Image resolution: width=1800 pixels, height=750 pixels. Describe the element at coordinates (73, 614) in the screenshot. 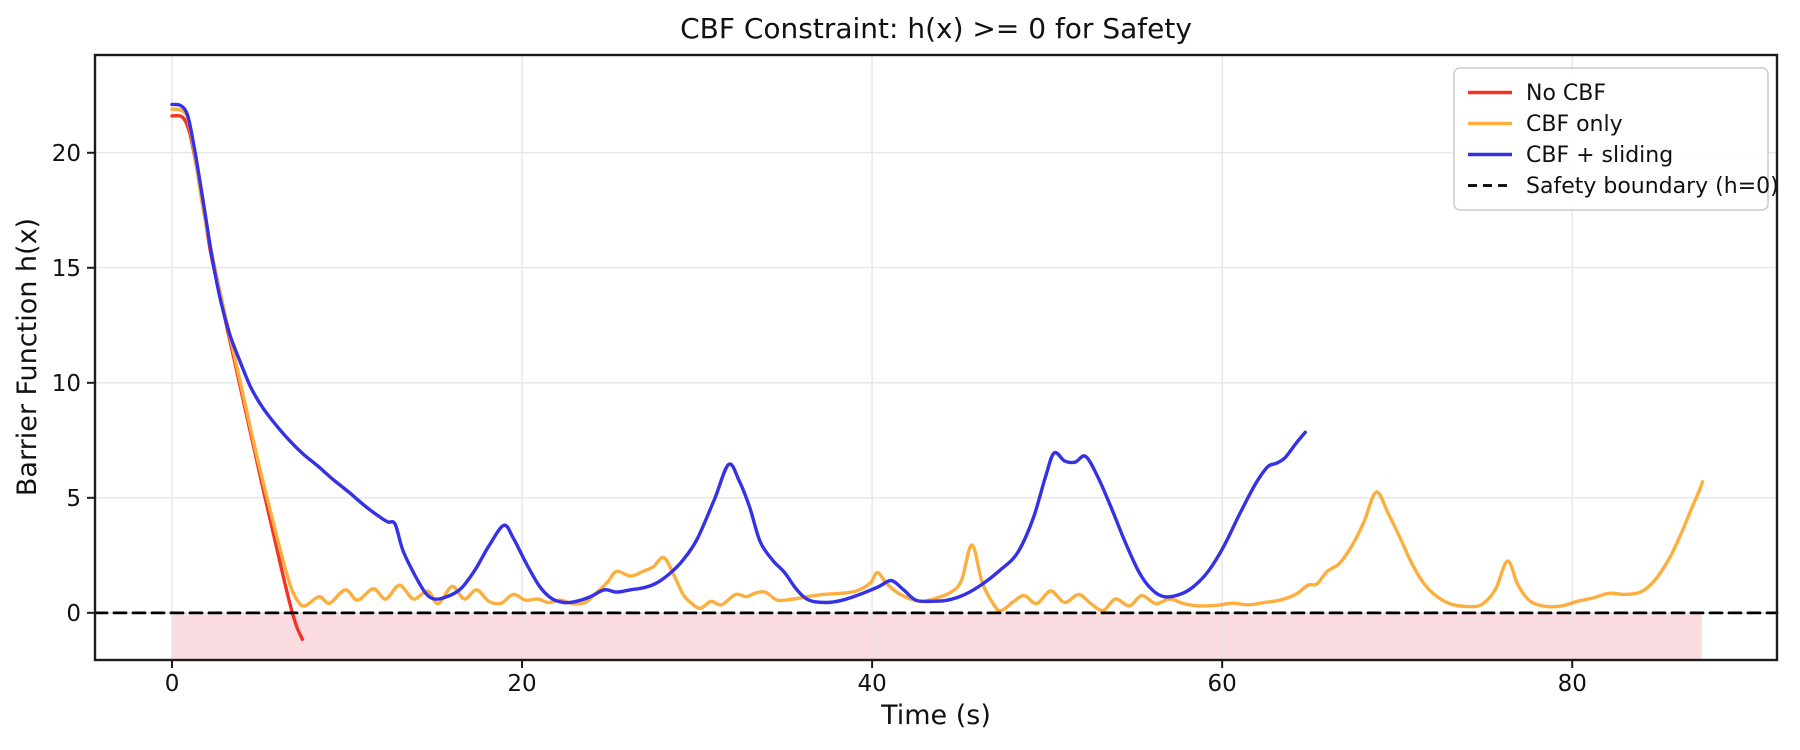

I see `y-tick-label: 0` at that location.